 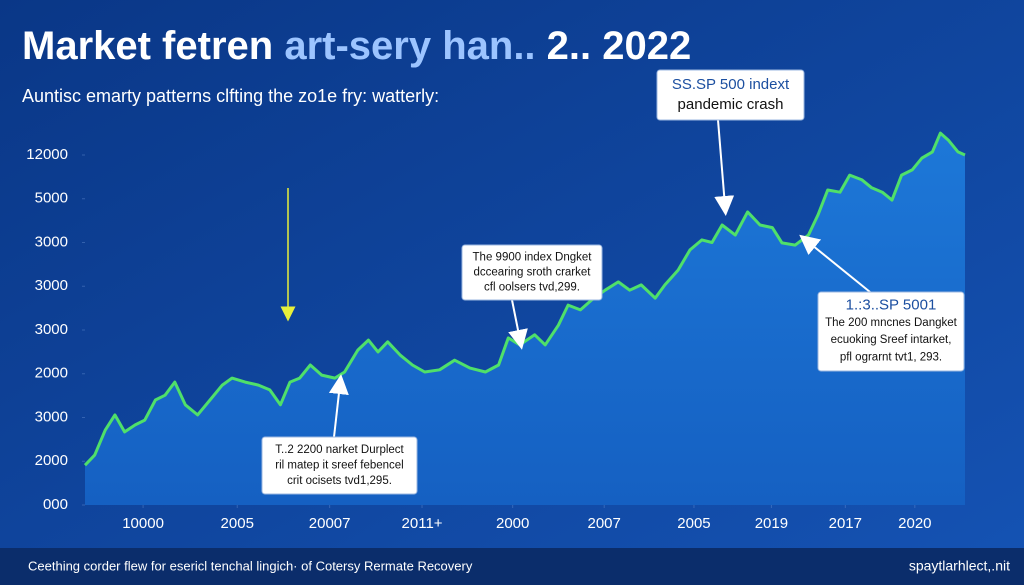 What do you see at coordinates (147, 46) in the screenshot?
I see `title-part: Market fetren` at bounding box center [147, 46].